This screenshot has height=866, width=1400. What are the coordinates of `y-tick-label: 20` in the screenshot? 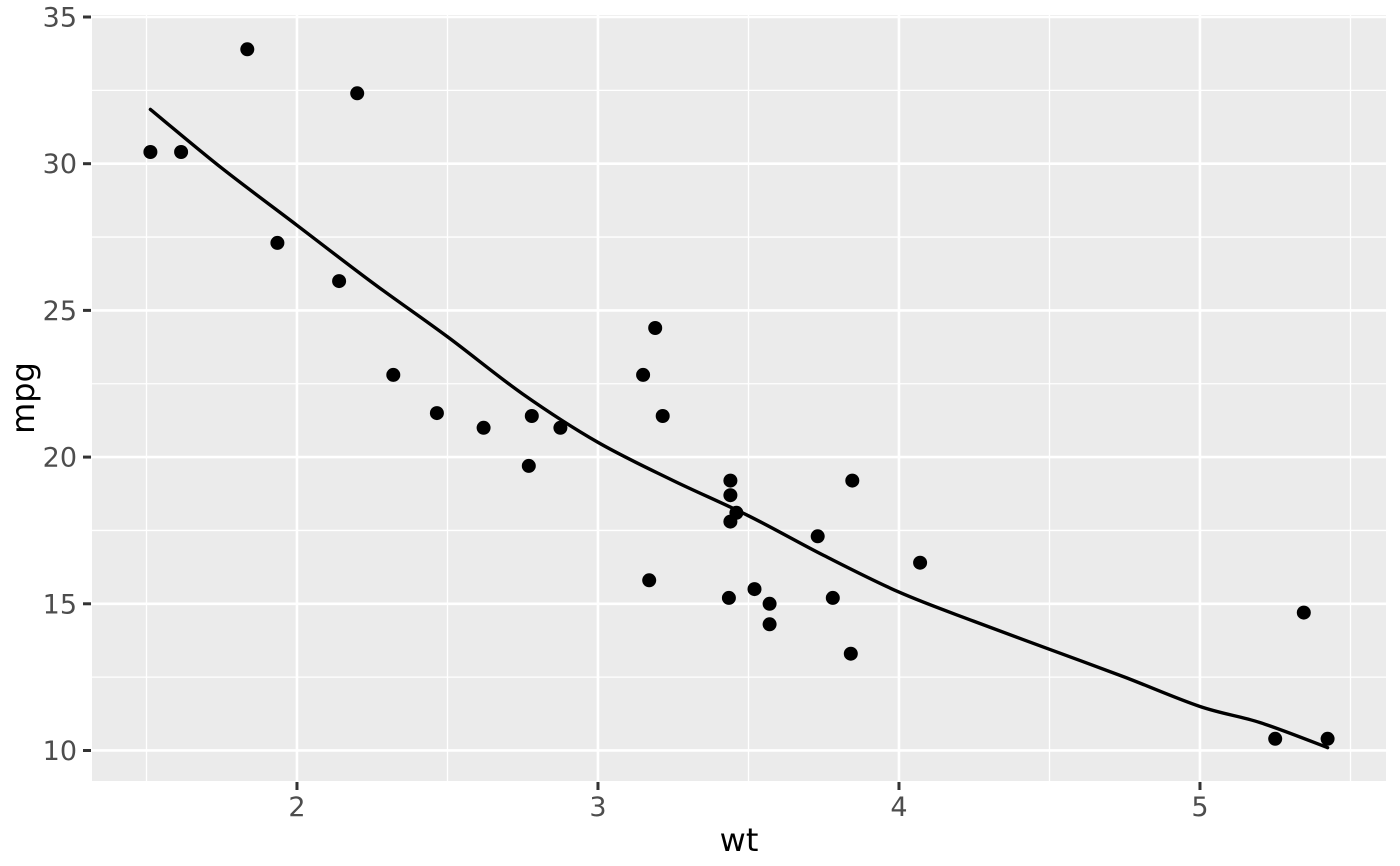 It's located at (60, 458).